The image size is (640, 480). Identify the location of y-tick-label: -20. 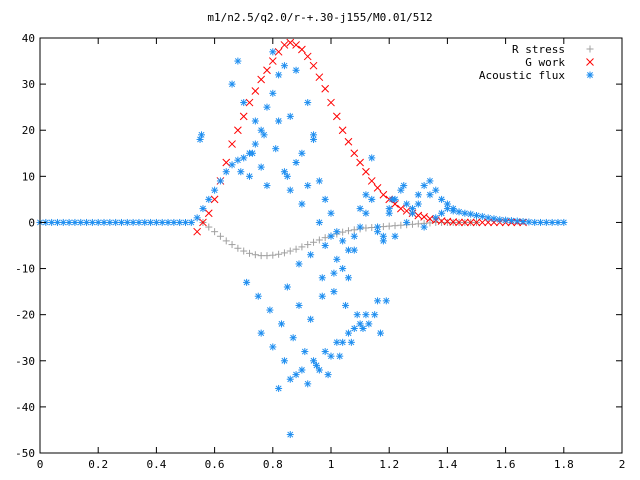
(25, 315).